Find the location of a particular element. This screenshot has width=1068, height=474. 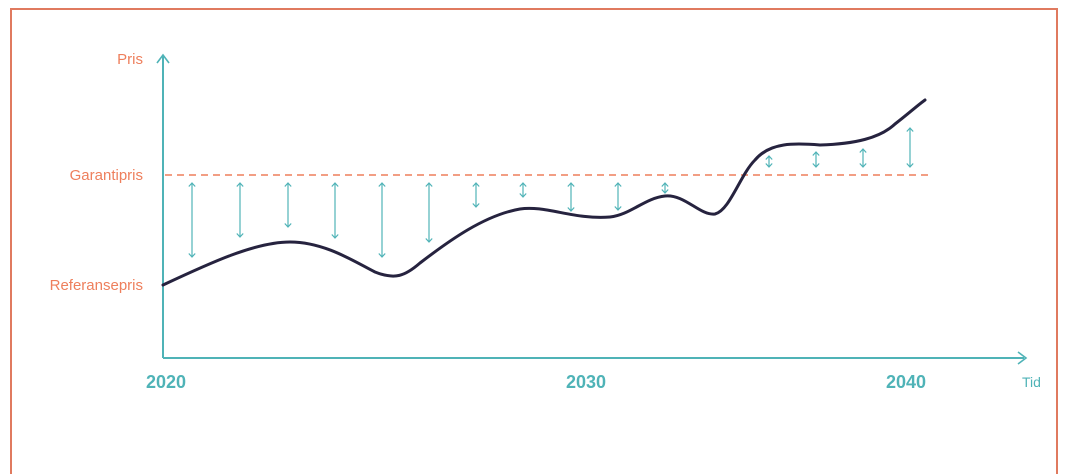

y-axis-arrow-icon is located at coordinates (163, 58).